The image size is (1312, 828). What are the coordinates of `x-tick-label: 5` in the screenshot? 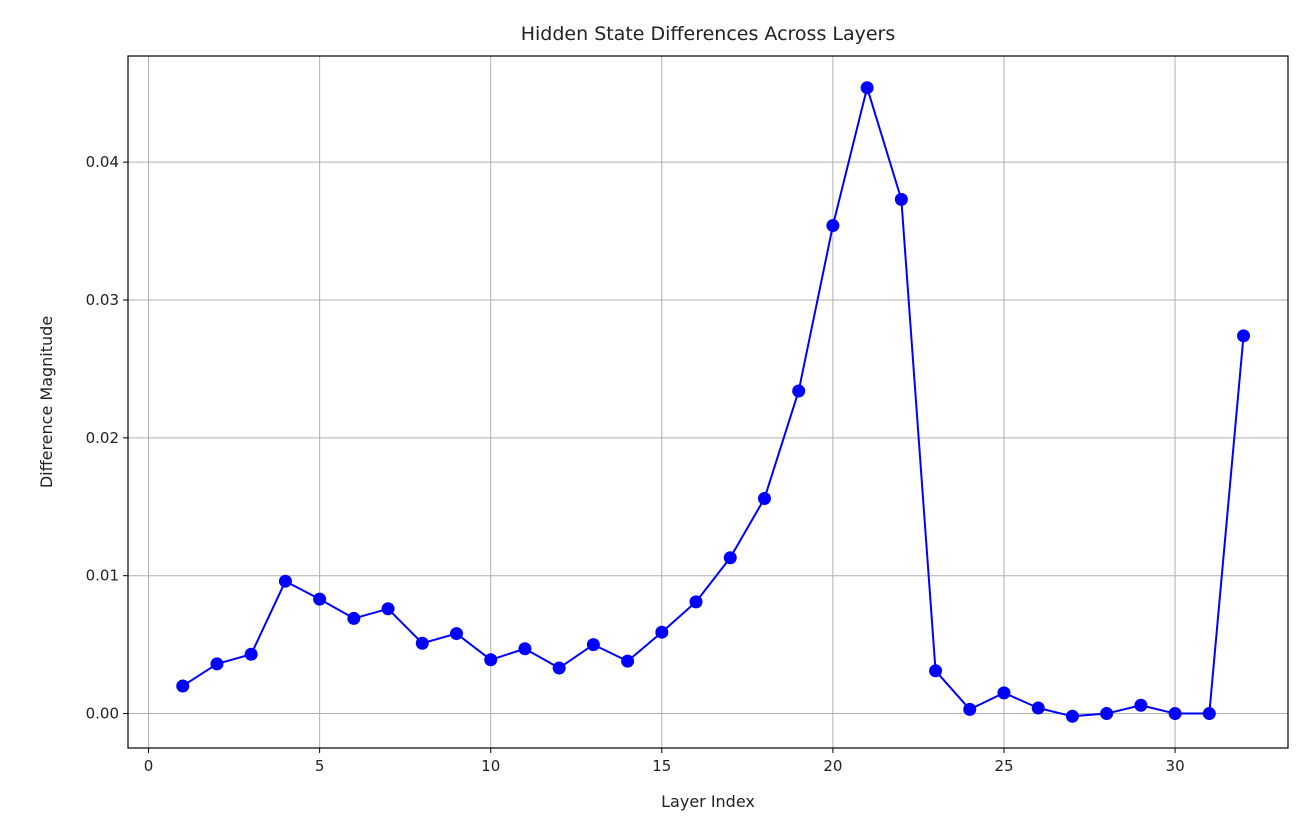 It's located at (320, 766).